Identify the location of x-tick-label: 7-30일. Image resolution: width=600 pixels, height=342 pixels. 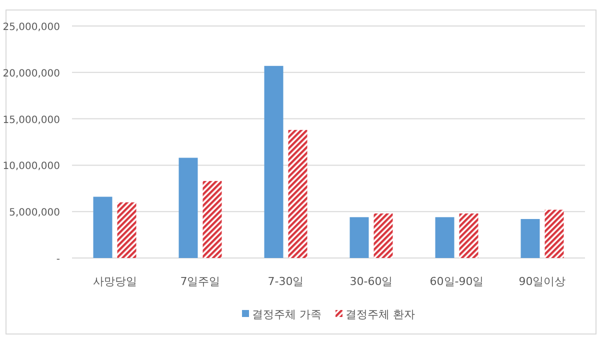
(286, 281).